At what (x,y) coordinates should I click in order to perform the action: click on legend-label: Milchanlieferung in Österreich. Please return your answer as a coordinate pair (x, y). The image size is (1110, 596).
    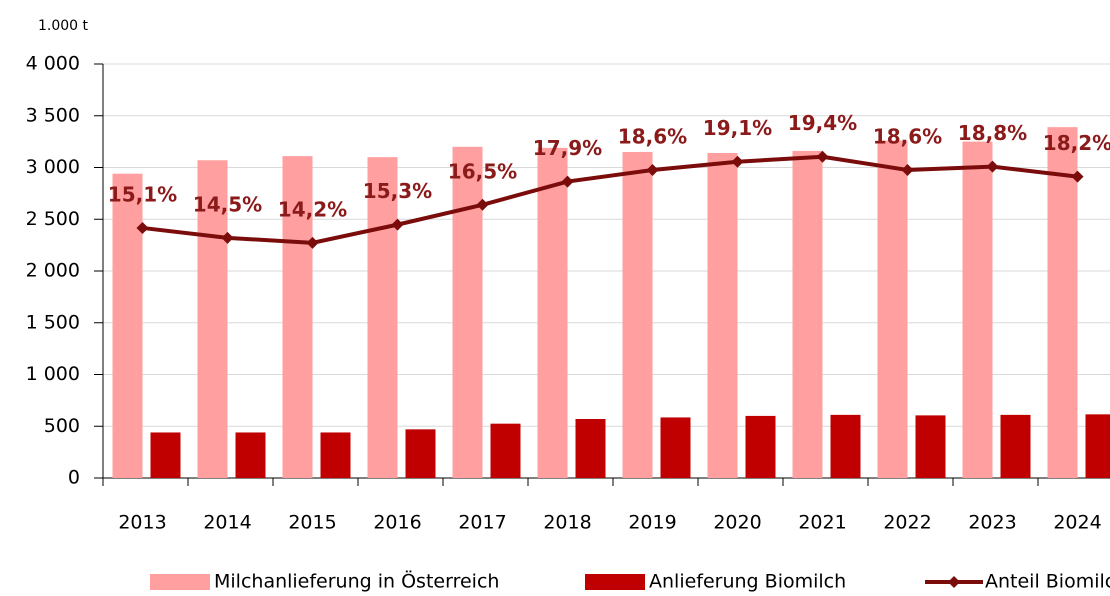
    Looking at the image, I should click on (356, 581).